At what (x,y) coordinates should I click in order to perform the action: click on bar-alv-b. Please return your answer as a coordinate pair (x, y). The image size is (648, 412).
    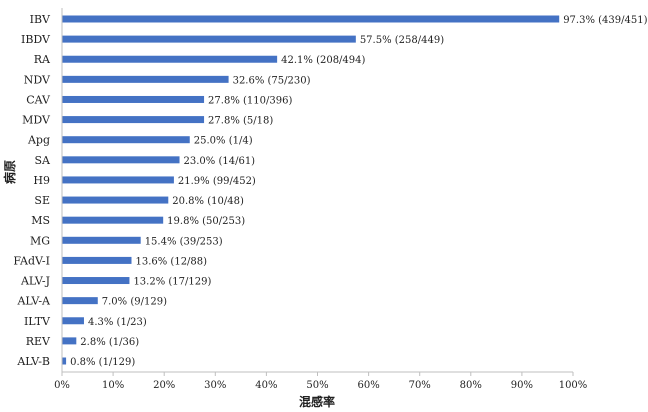
    Looking at the image, I should click on (64, 361).